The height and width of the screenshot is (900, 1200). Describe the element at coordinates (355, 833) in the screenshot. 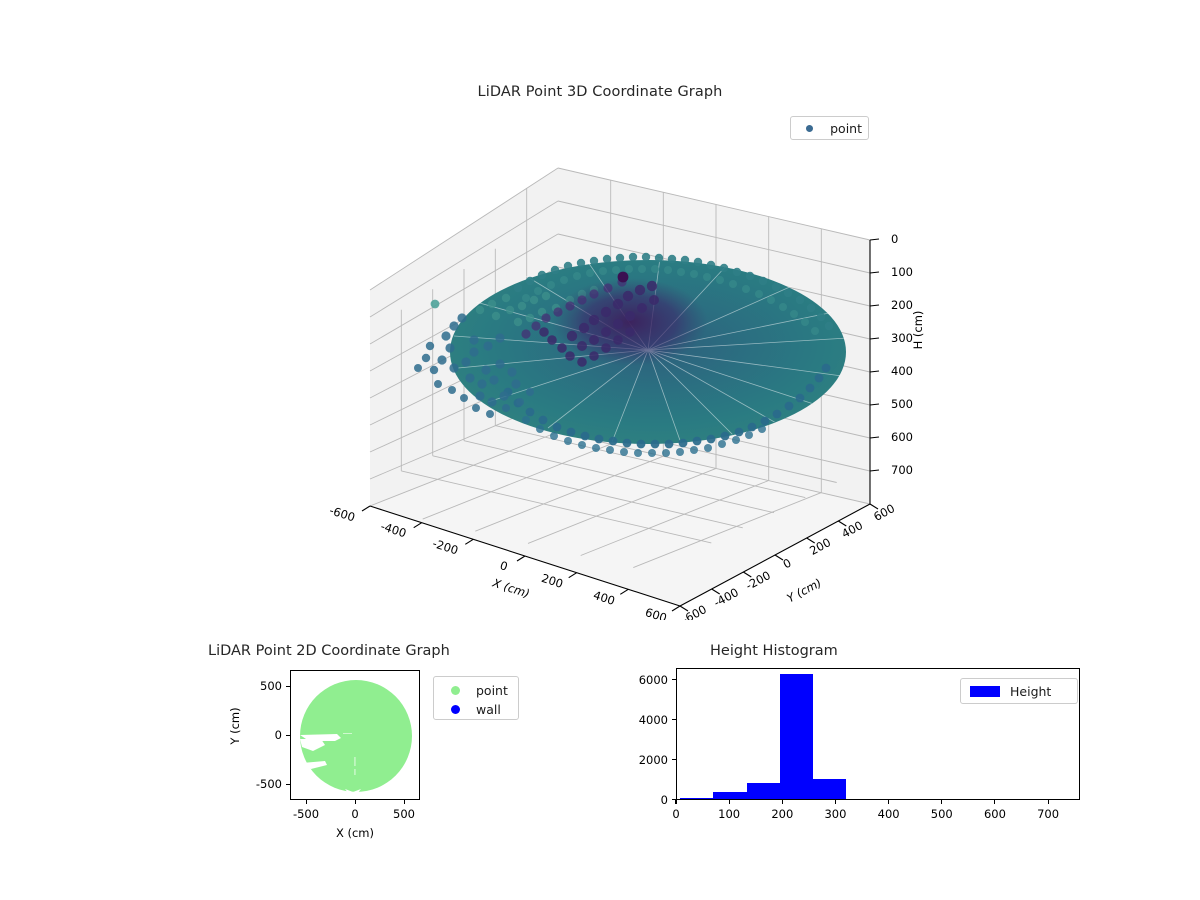

I see `plot-2d-x-axis-label: X (cm)` at that location.